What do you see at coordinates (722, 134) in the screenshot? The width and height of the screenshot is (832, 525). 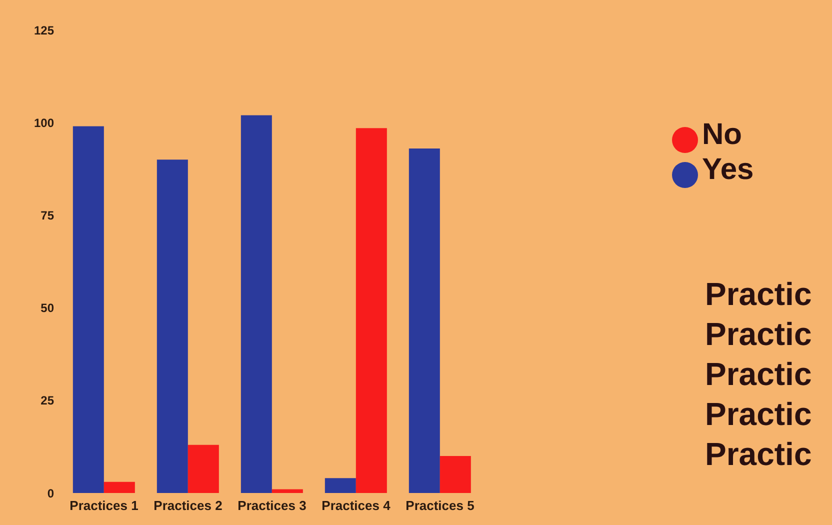 I see `legend-label: No` at bounding box center [722, 134].